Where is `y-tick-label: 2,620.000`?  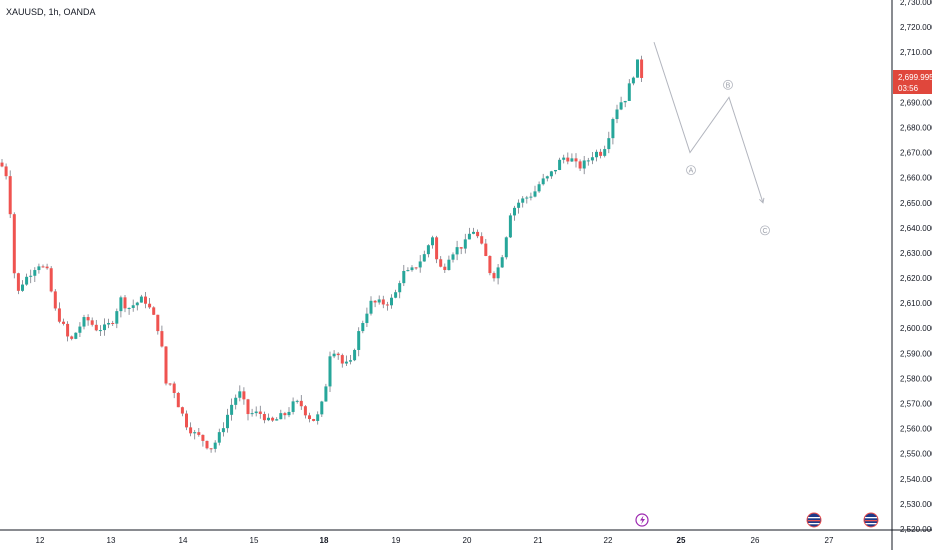
y-tick-label: 2,620.000 is located at coordinates (916, 278).